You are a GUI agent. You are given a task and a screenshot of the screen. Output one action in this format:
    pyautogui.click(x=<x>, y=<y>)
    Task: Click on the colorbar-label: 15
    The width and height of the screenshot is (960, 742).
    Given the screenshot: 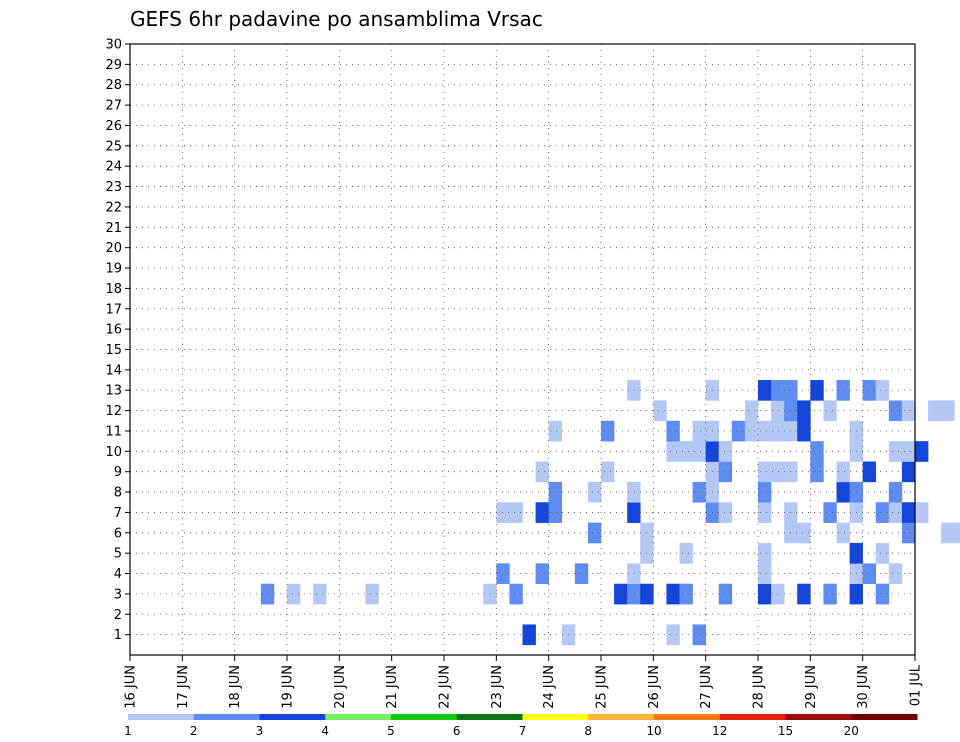 What is the action you would take?
    pyautogui.click(x=785, y=731)
    